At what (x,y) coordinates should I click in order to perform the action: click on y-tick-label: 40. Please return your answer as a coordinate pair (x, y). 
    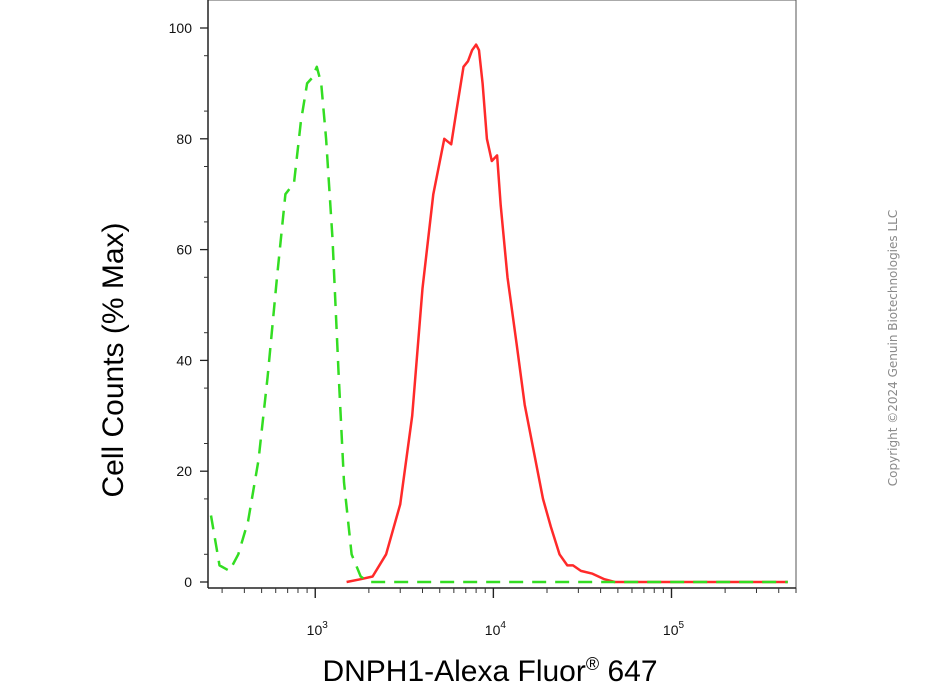
    Looking at the image, I should click on (184, 360).